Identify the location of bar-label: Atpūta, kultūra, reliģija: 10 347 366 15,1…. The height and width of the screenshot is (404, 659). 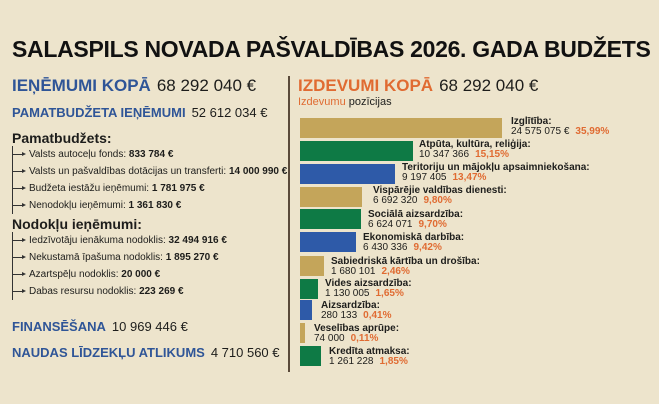
(475, 149).